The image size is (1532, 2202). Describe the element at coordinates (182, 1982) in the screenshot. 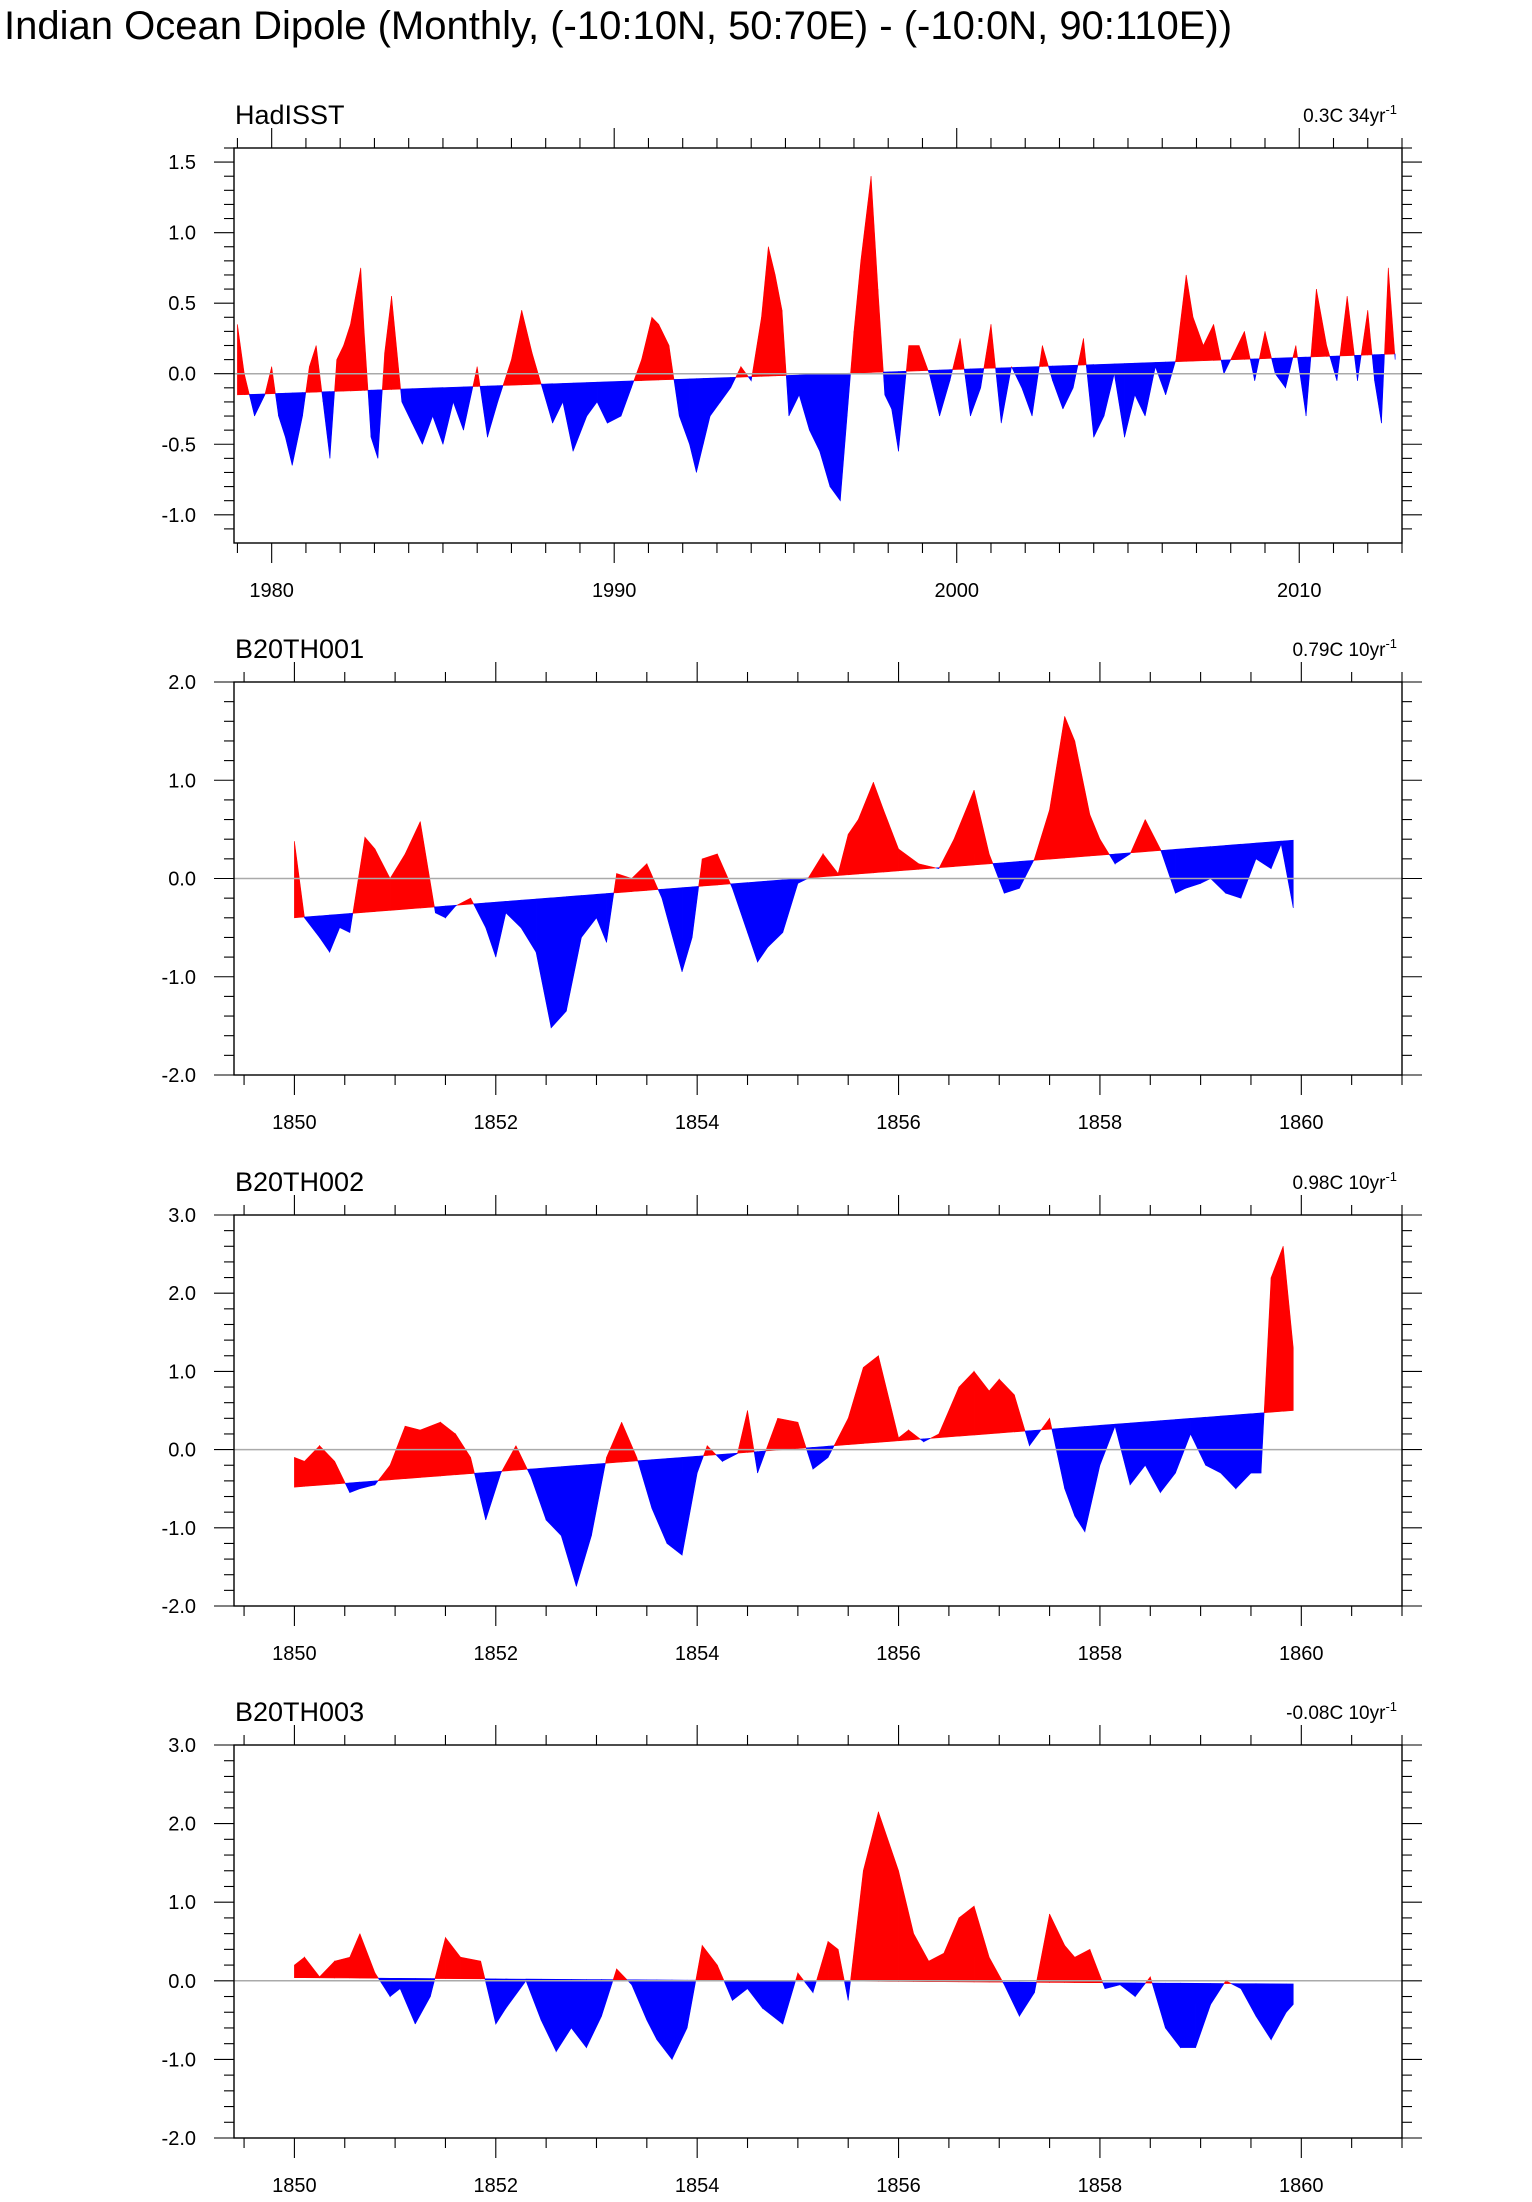

I see `y-tick-label: 0.0` at that location.